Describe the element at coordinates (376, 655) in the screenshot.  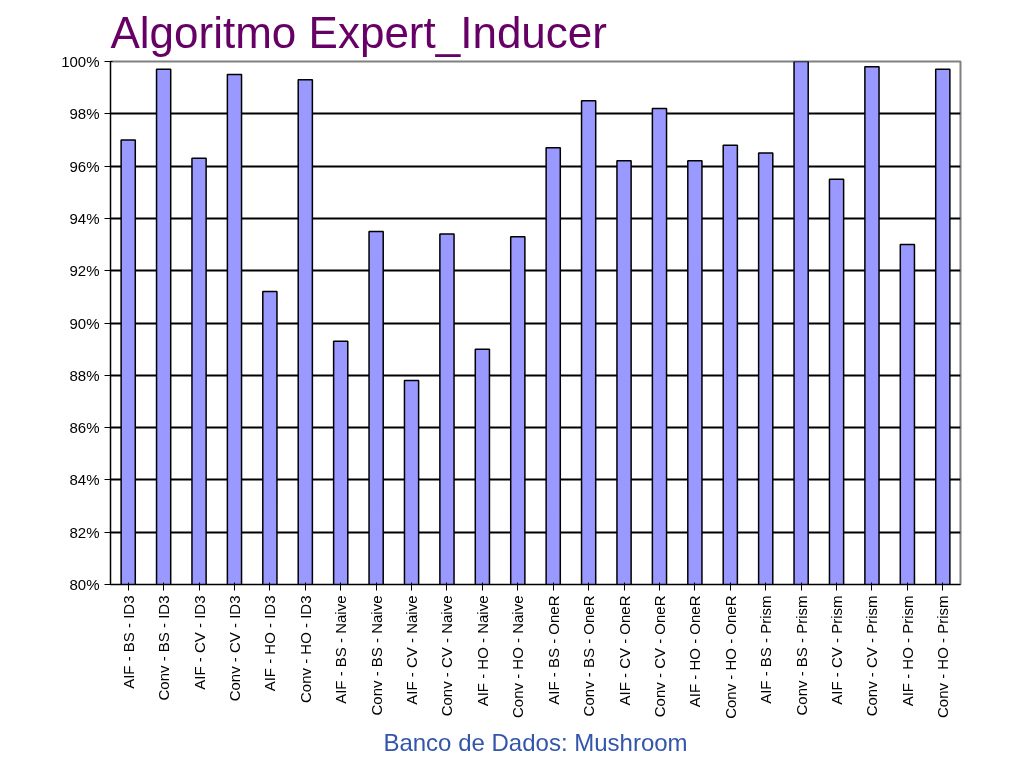
I see `x-tick-label: Conv - BS - Naive` at that location.